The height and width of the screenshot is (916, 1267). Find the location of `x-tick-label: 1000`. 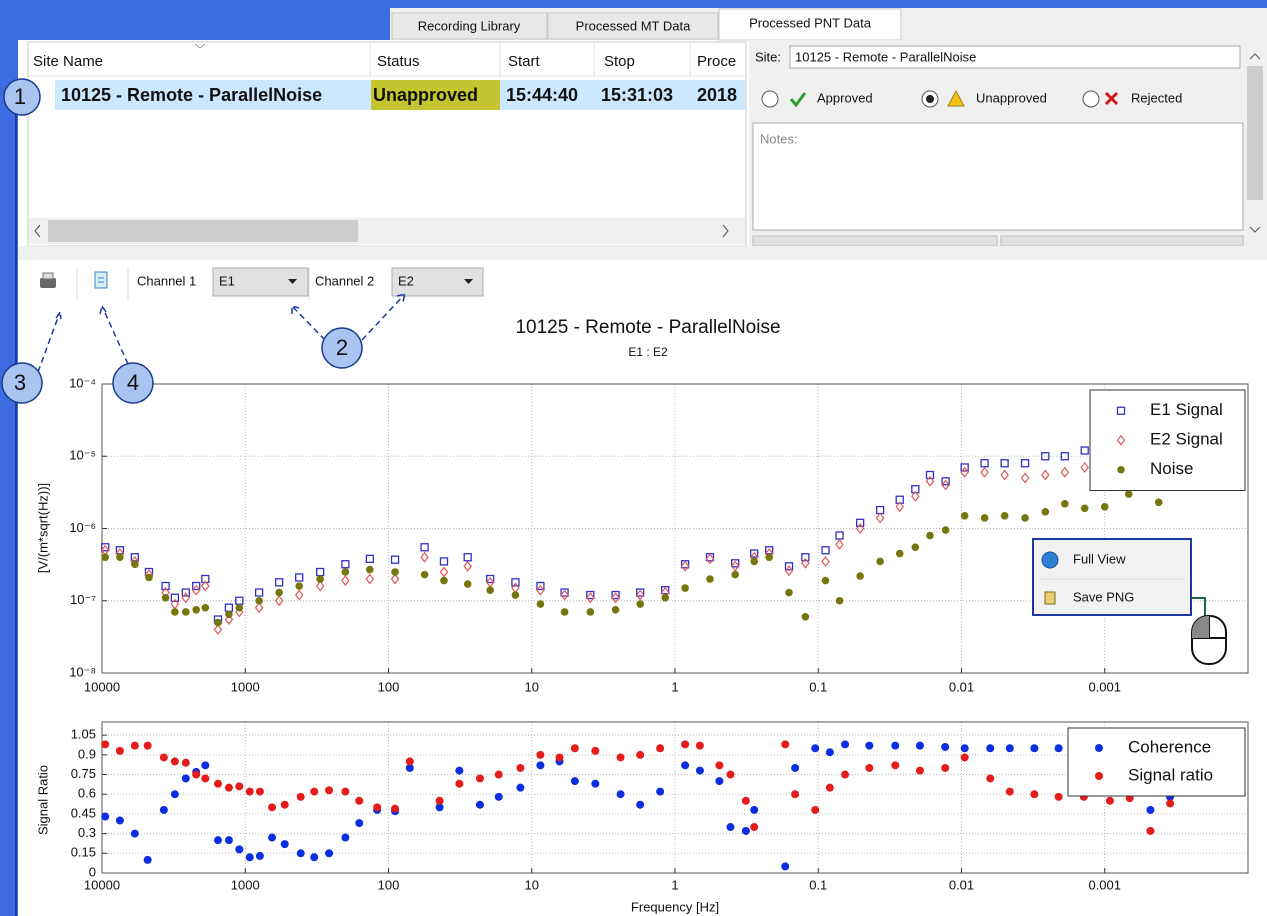

x-tick-label: 1000 is located at coordinates (245, 686).